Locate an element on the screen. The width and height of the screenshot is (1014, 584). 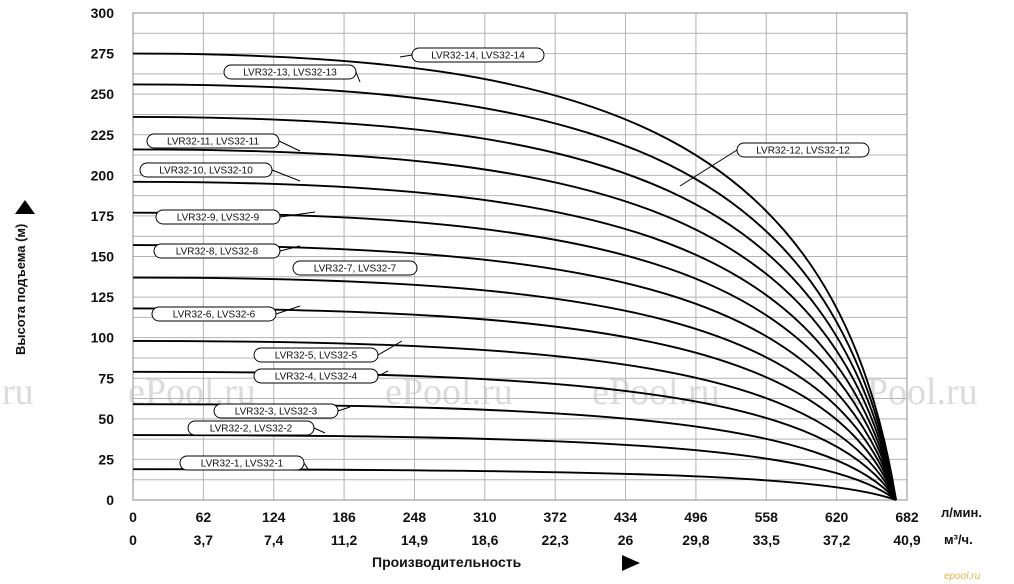
curve-label-12: LVR32-12, LVS32-12 is located at coordinates (774, 164).